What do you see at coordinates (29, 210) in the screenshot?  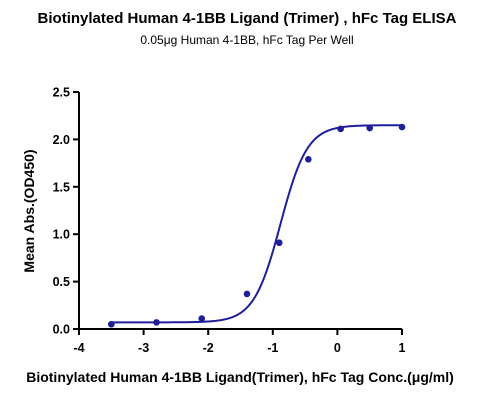 I see `y-axis-title: Mean Abs.(OD450)` at bounding box center [29, 210].